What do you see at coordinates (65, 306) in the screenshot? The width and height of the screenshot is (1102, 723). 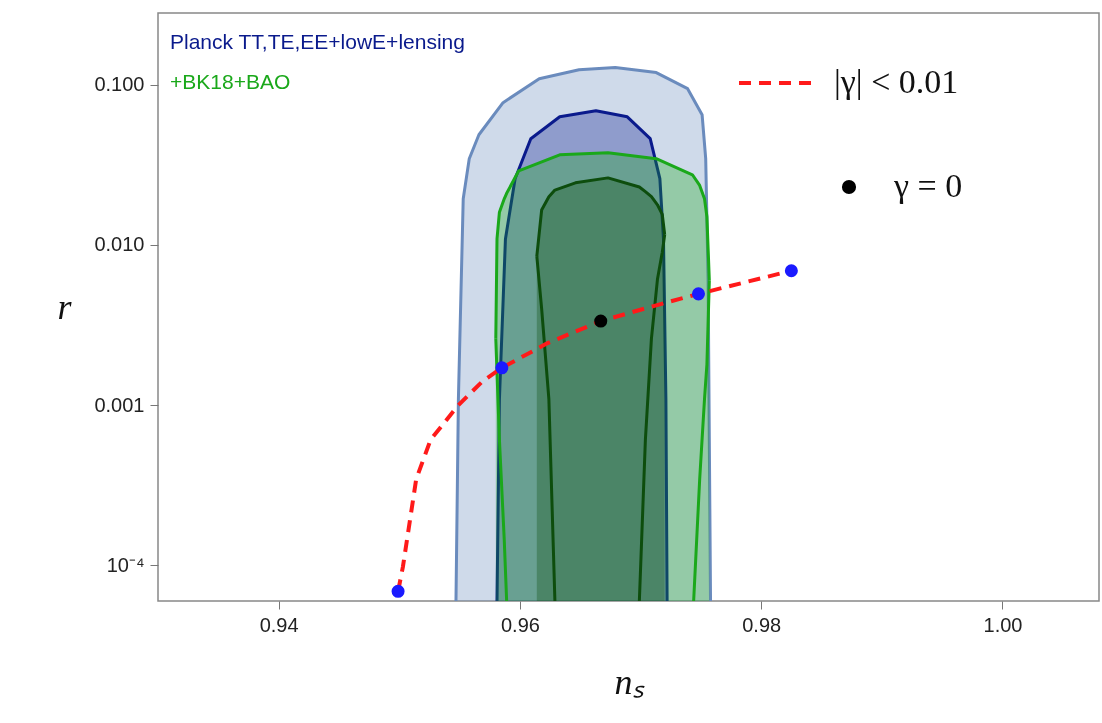 I see `y-axis-title: r` at bounding box center [65, 306].